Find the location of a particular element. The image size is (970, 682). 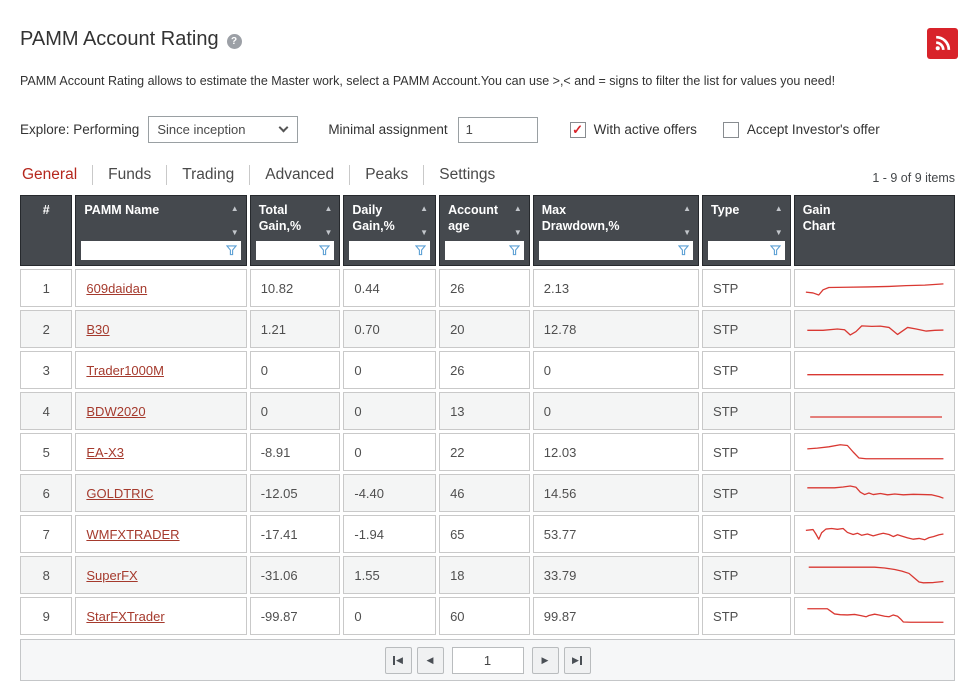

filter-input-daily_gain is located at coordinates (382, 250).